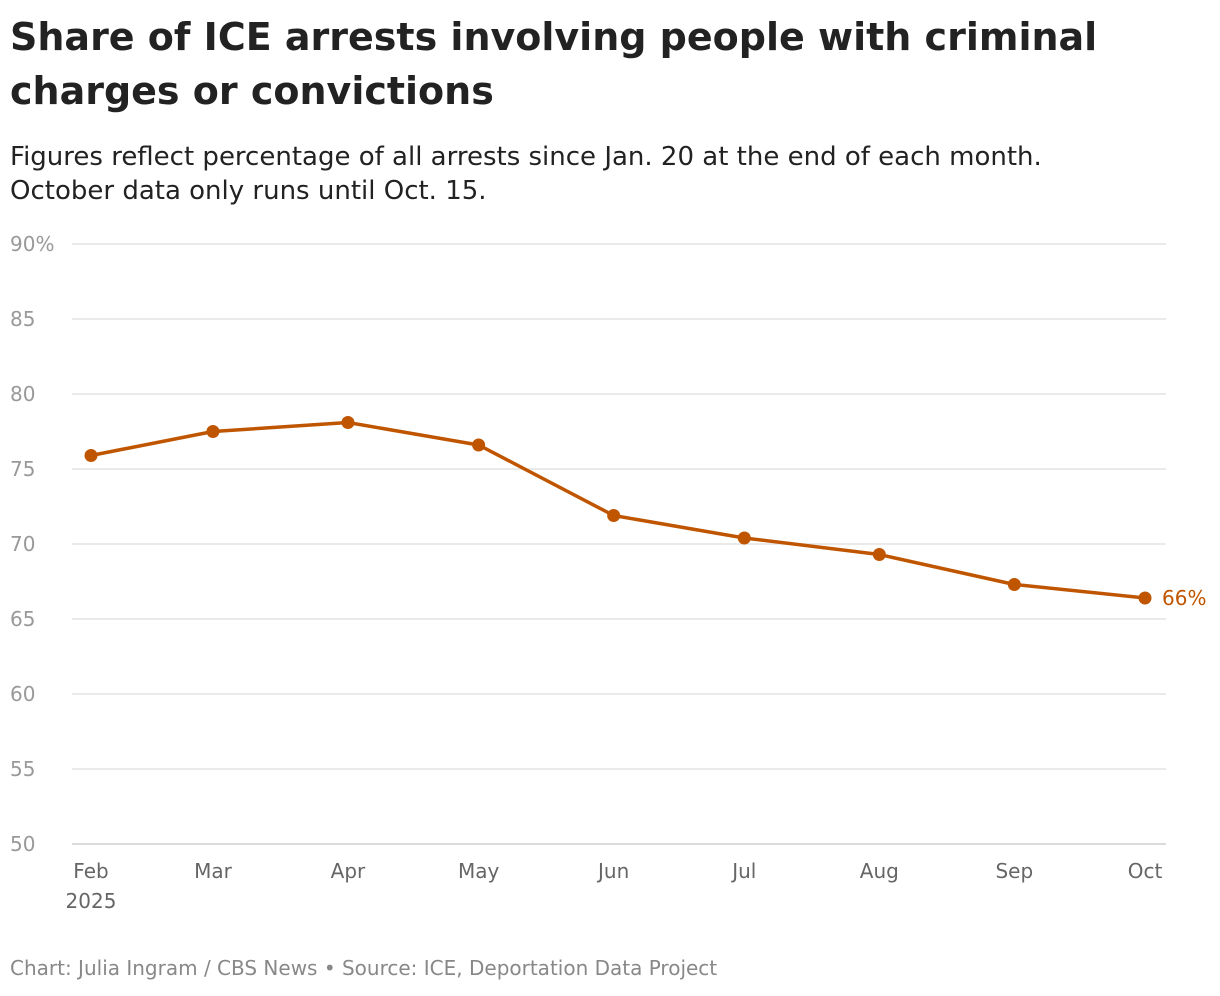 The image size is (1220, 996). What do you see at coordinates (1184, 598) in the screenshot?
I see `end-value-label: 66%` at bounding box center [1184, 598].